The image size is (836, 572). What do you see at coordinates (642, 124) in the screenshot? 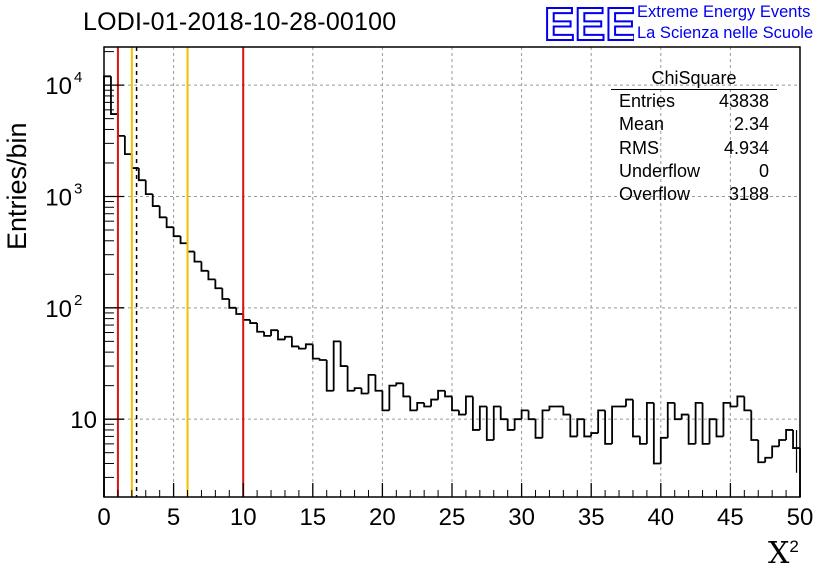
I see `stats-label: Mean` at bounding box center [642, 124].